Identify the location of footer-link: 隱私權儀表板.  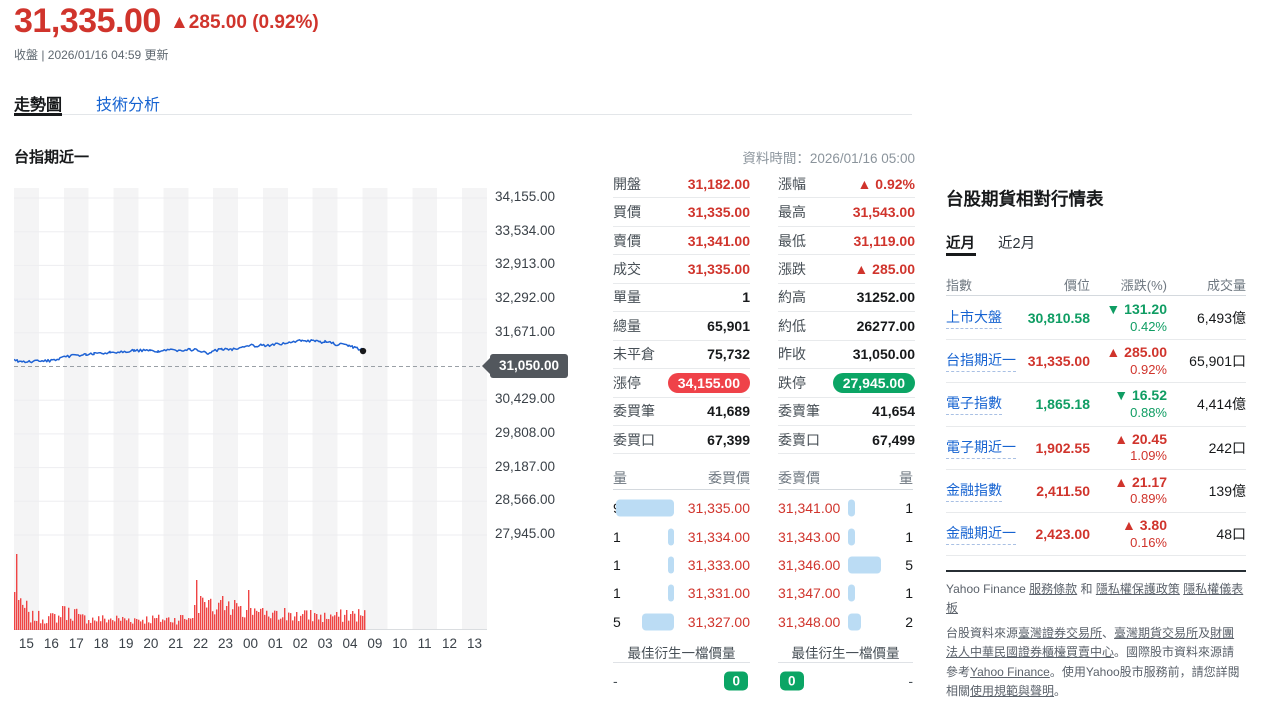
(1095, 599).